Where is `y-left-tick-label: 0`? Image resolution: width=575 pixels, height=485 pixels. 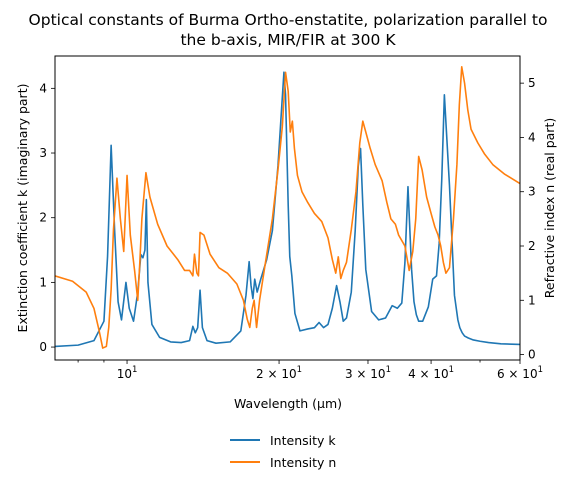 y-left-tick-label: 0 is located at coordinates (43, 347).